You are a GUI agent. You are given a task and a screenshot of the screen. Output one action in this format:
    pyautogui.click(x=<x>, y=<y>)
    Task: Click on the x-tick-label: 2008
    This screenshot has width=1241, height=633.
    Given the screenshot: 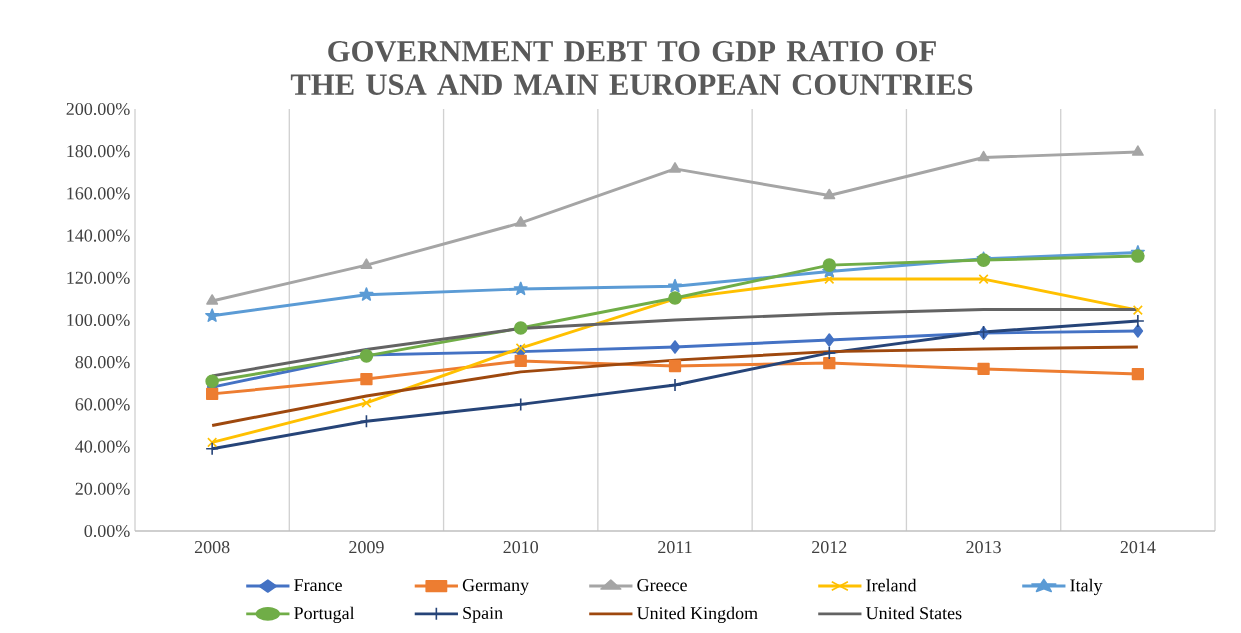 What is the action you would take?
    pyautogui.click(x=212, y=547)
    